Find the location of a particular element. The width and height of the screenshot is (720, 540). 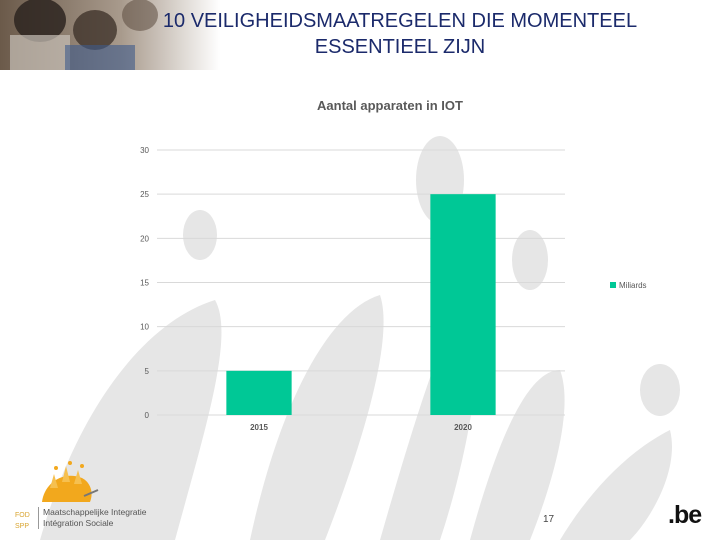

y-tick-label: 15 is located at coordinates (144, 283).